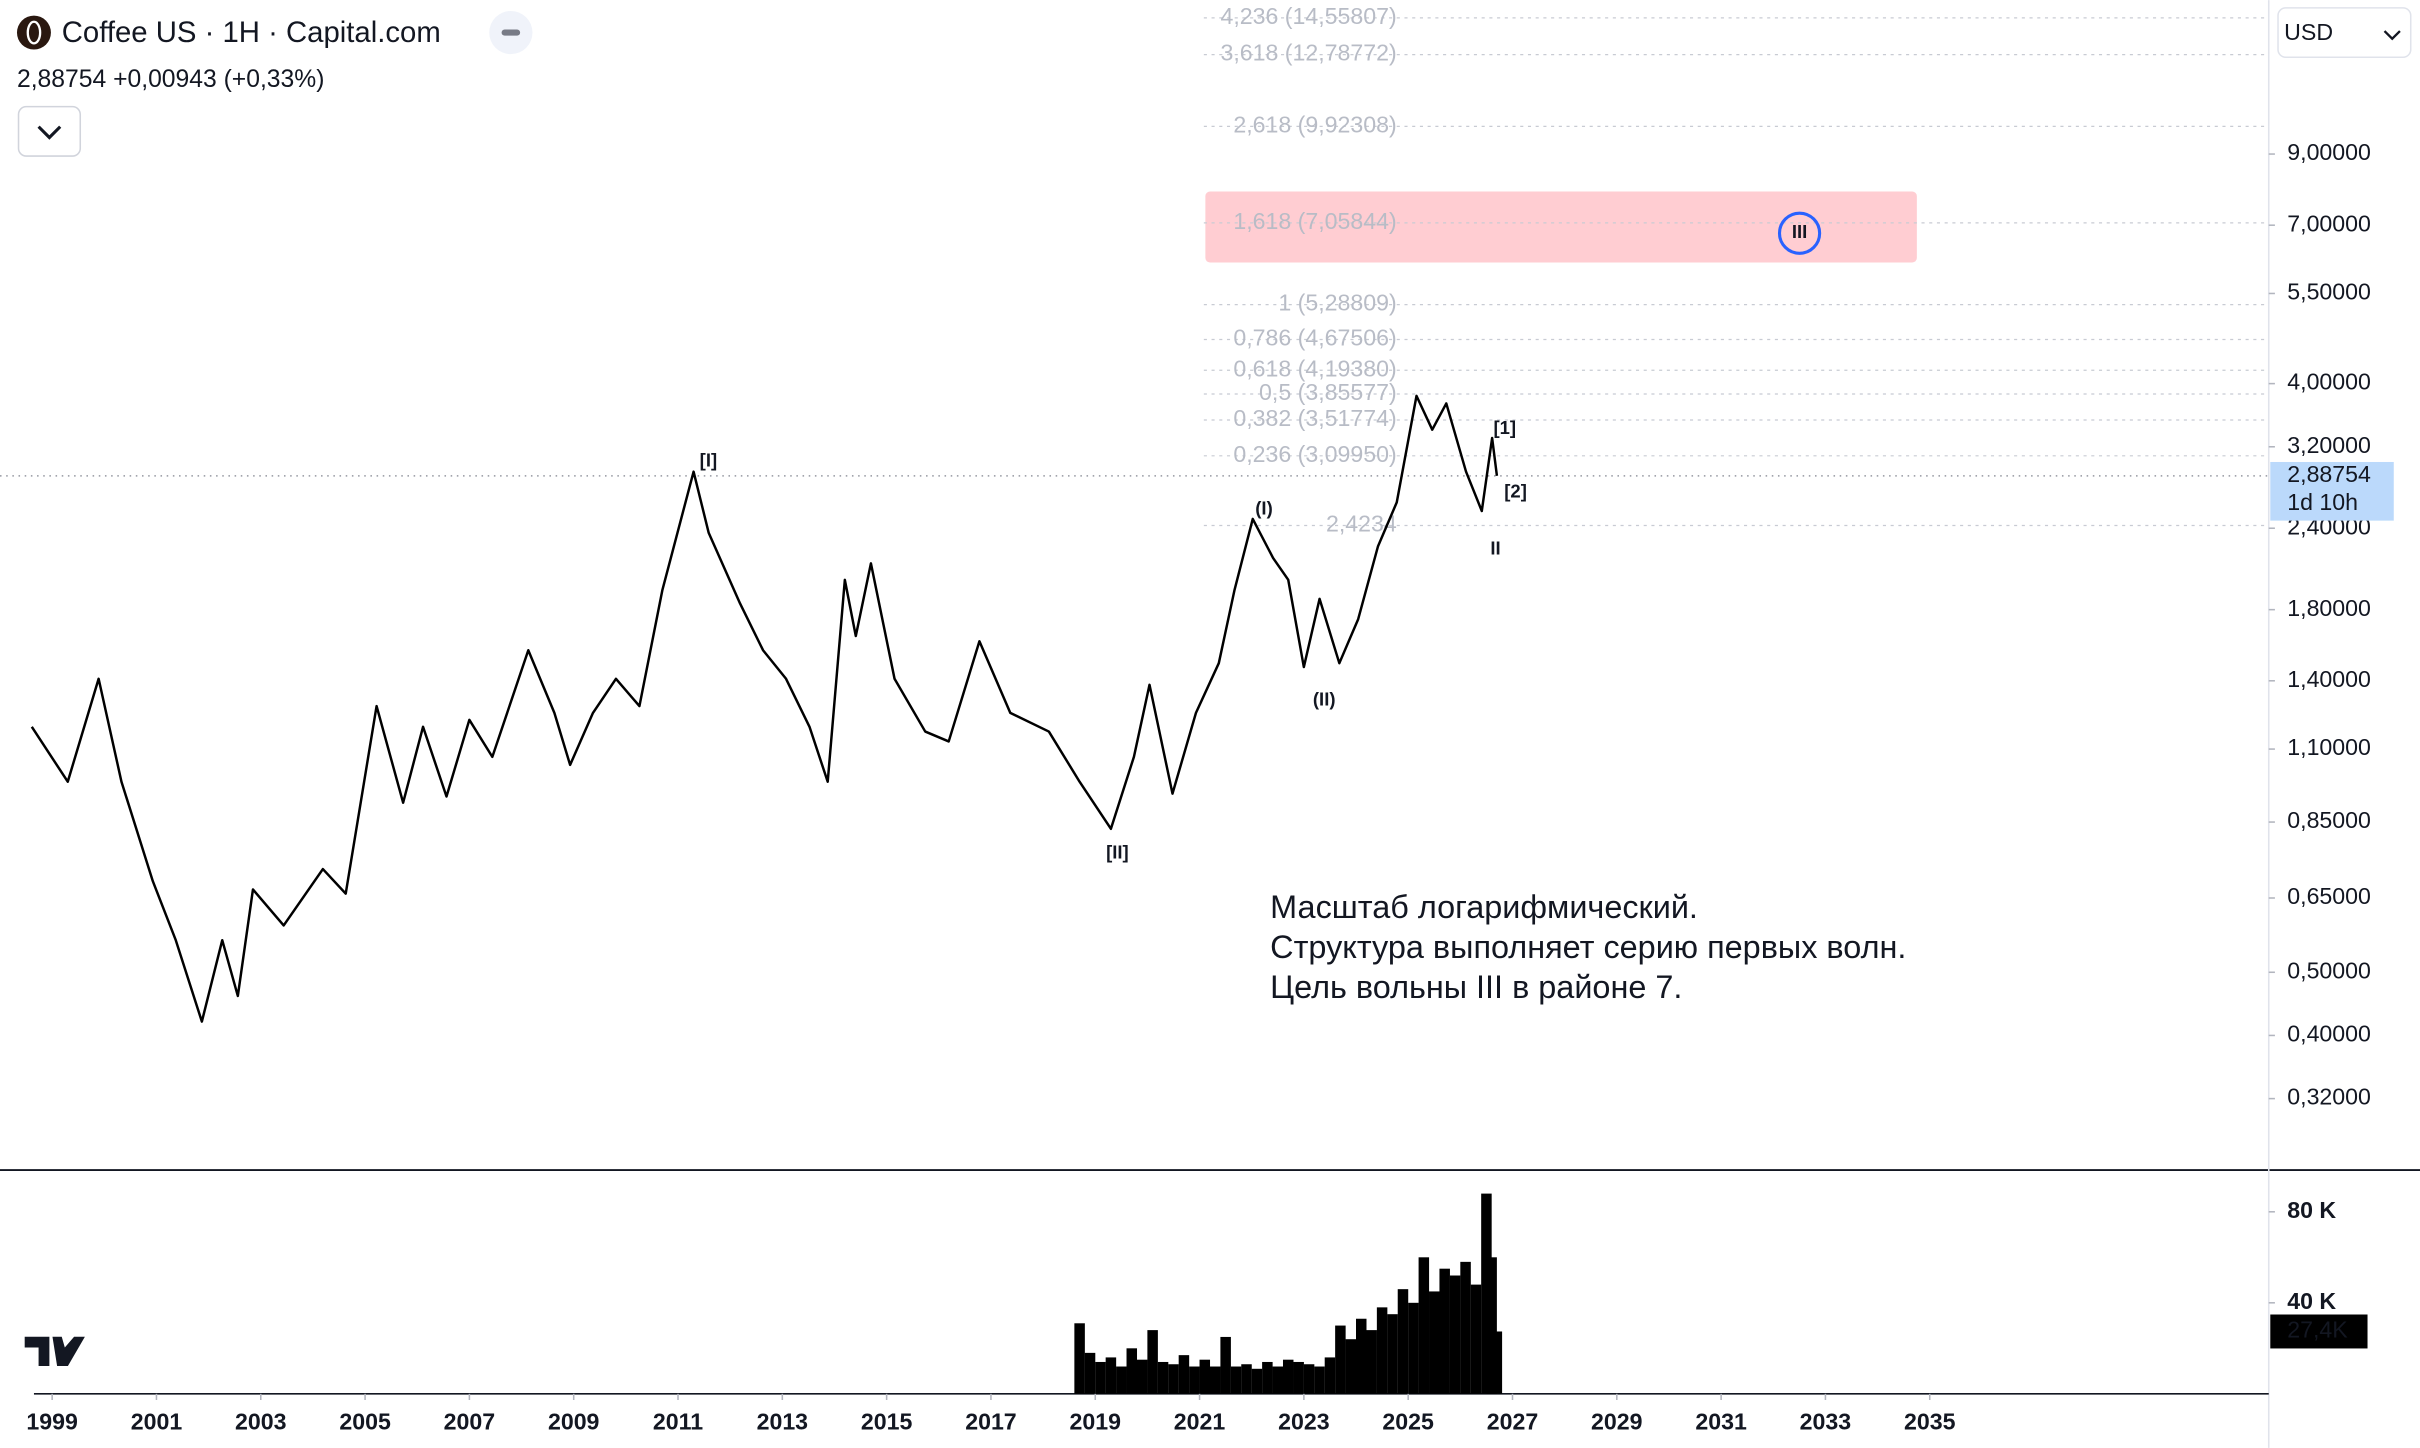  Describe the element at coordinates (1799, 233) in the screenshot. I see `wave-target-circle` at that location.